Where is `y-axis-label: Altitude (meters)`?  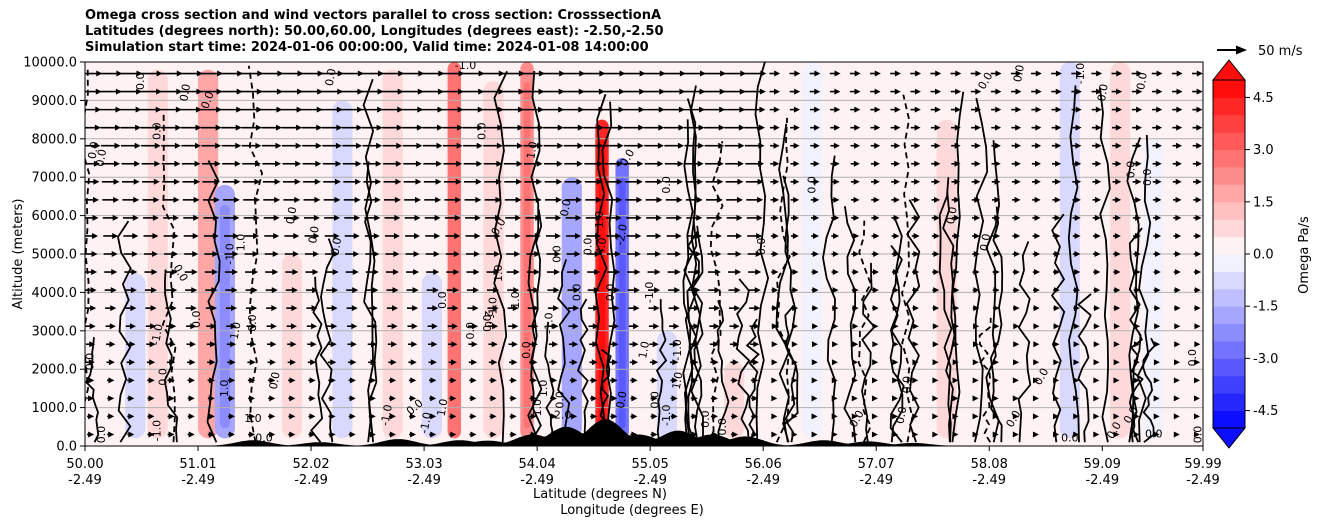
y-axis-label: Altitude (meters) is located at coordinates (18, 254).